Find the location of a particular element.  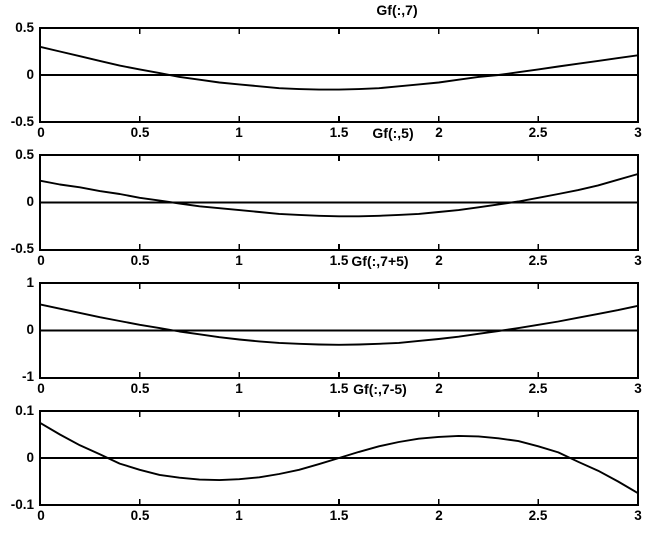

subplot-4-title: Gf(:,7-5) is located at coordinates (380, 389).